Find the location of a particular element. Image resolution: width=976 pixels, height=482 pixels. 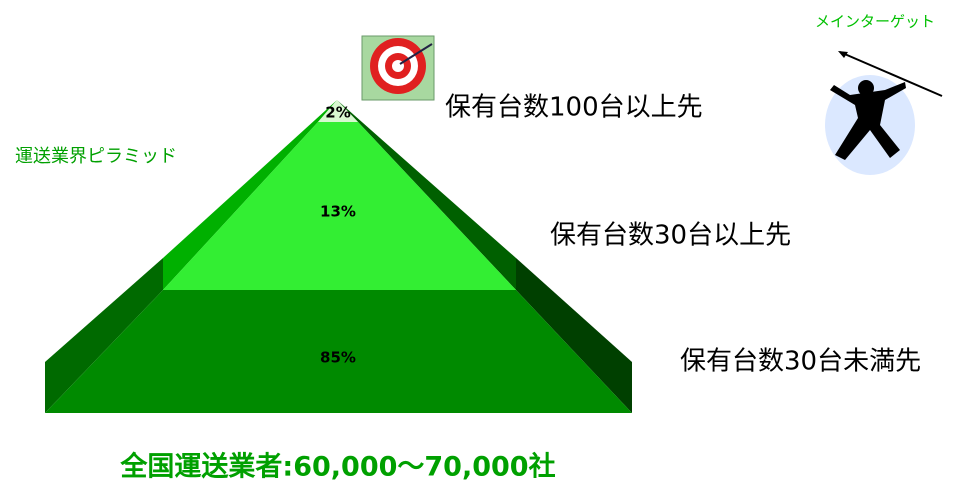

layer-top is located at coordinates (338, 111).